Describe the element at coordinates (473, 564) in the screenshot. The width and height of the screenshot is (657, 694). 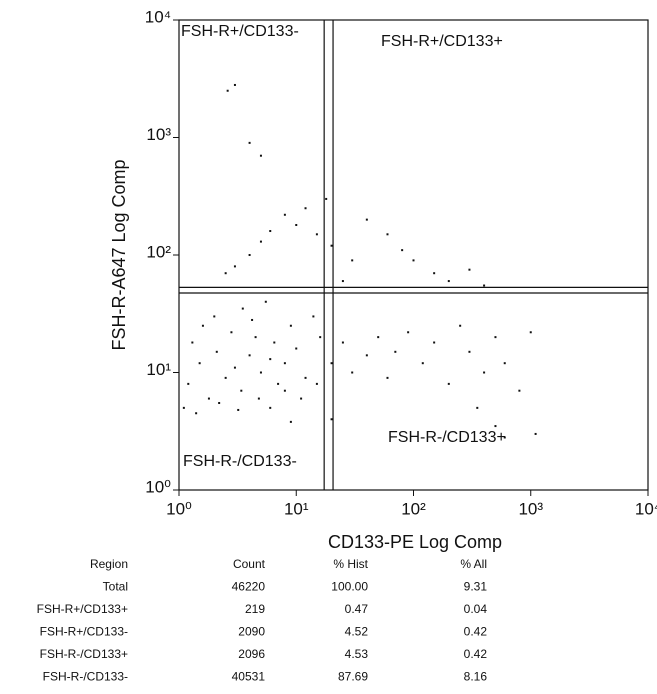
I see `table-header: % All` at that location.